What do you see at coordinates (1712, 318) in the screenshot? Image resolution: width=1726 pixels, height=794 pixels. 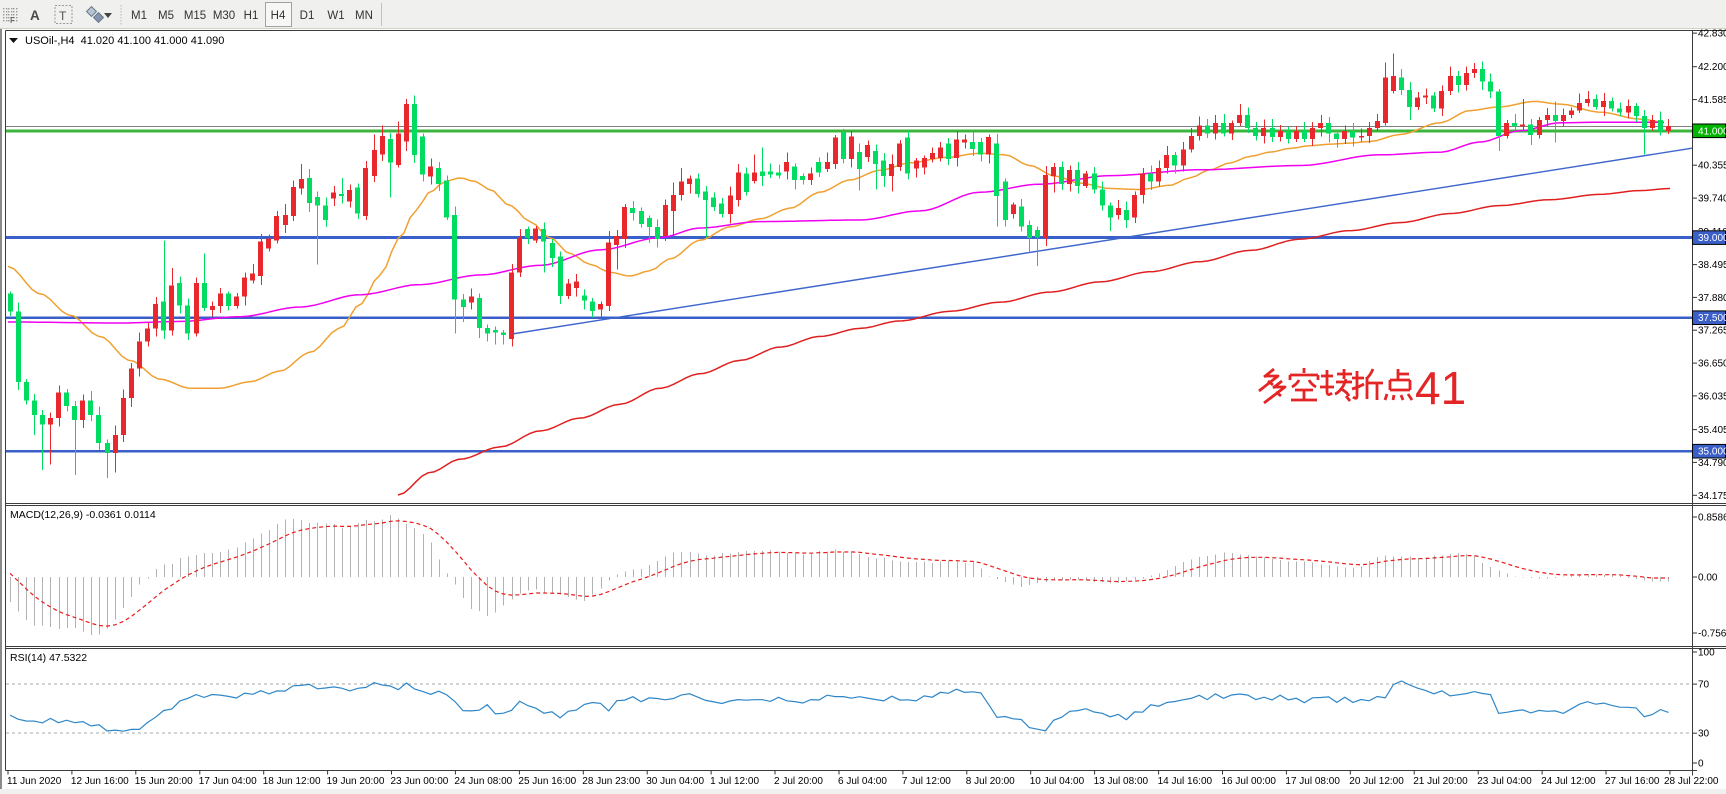 I see `svg-text: 37.500` at bounding box center [1712, 318].